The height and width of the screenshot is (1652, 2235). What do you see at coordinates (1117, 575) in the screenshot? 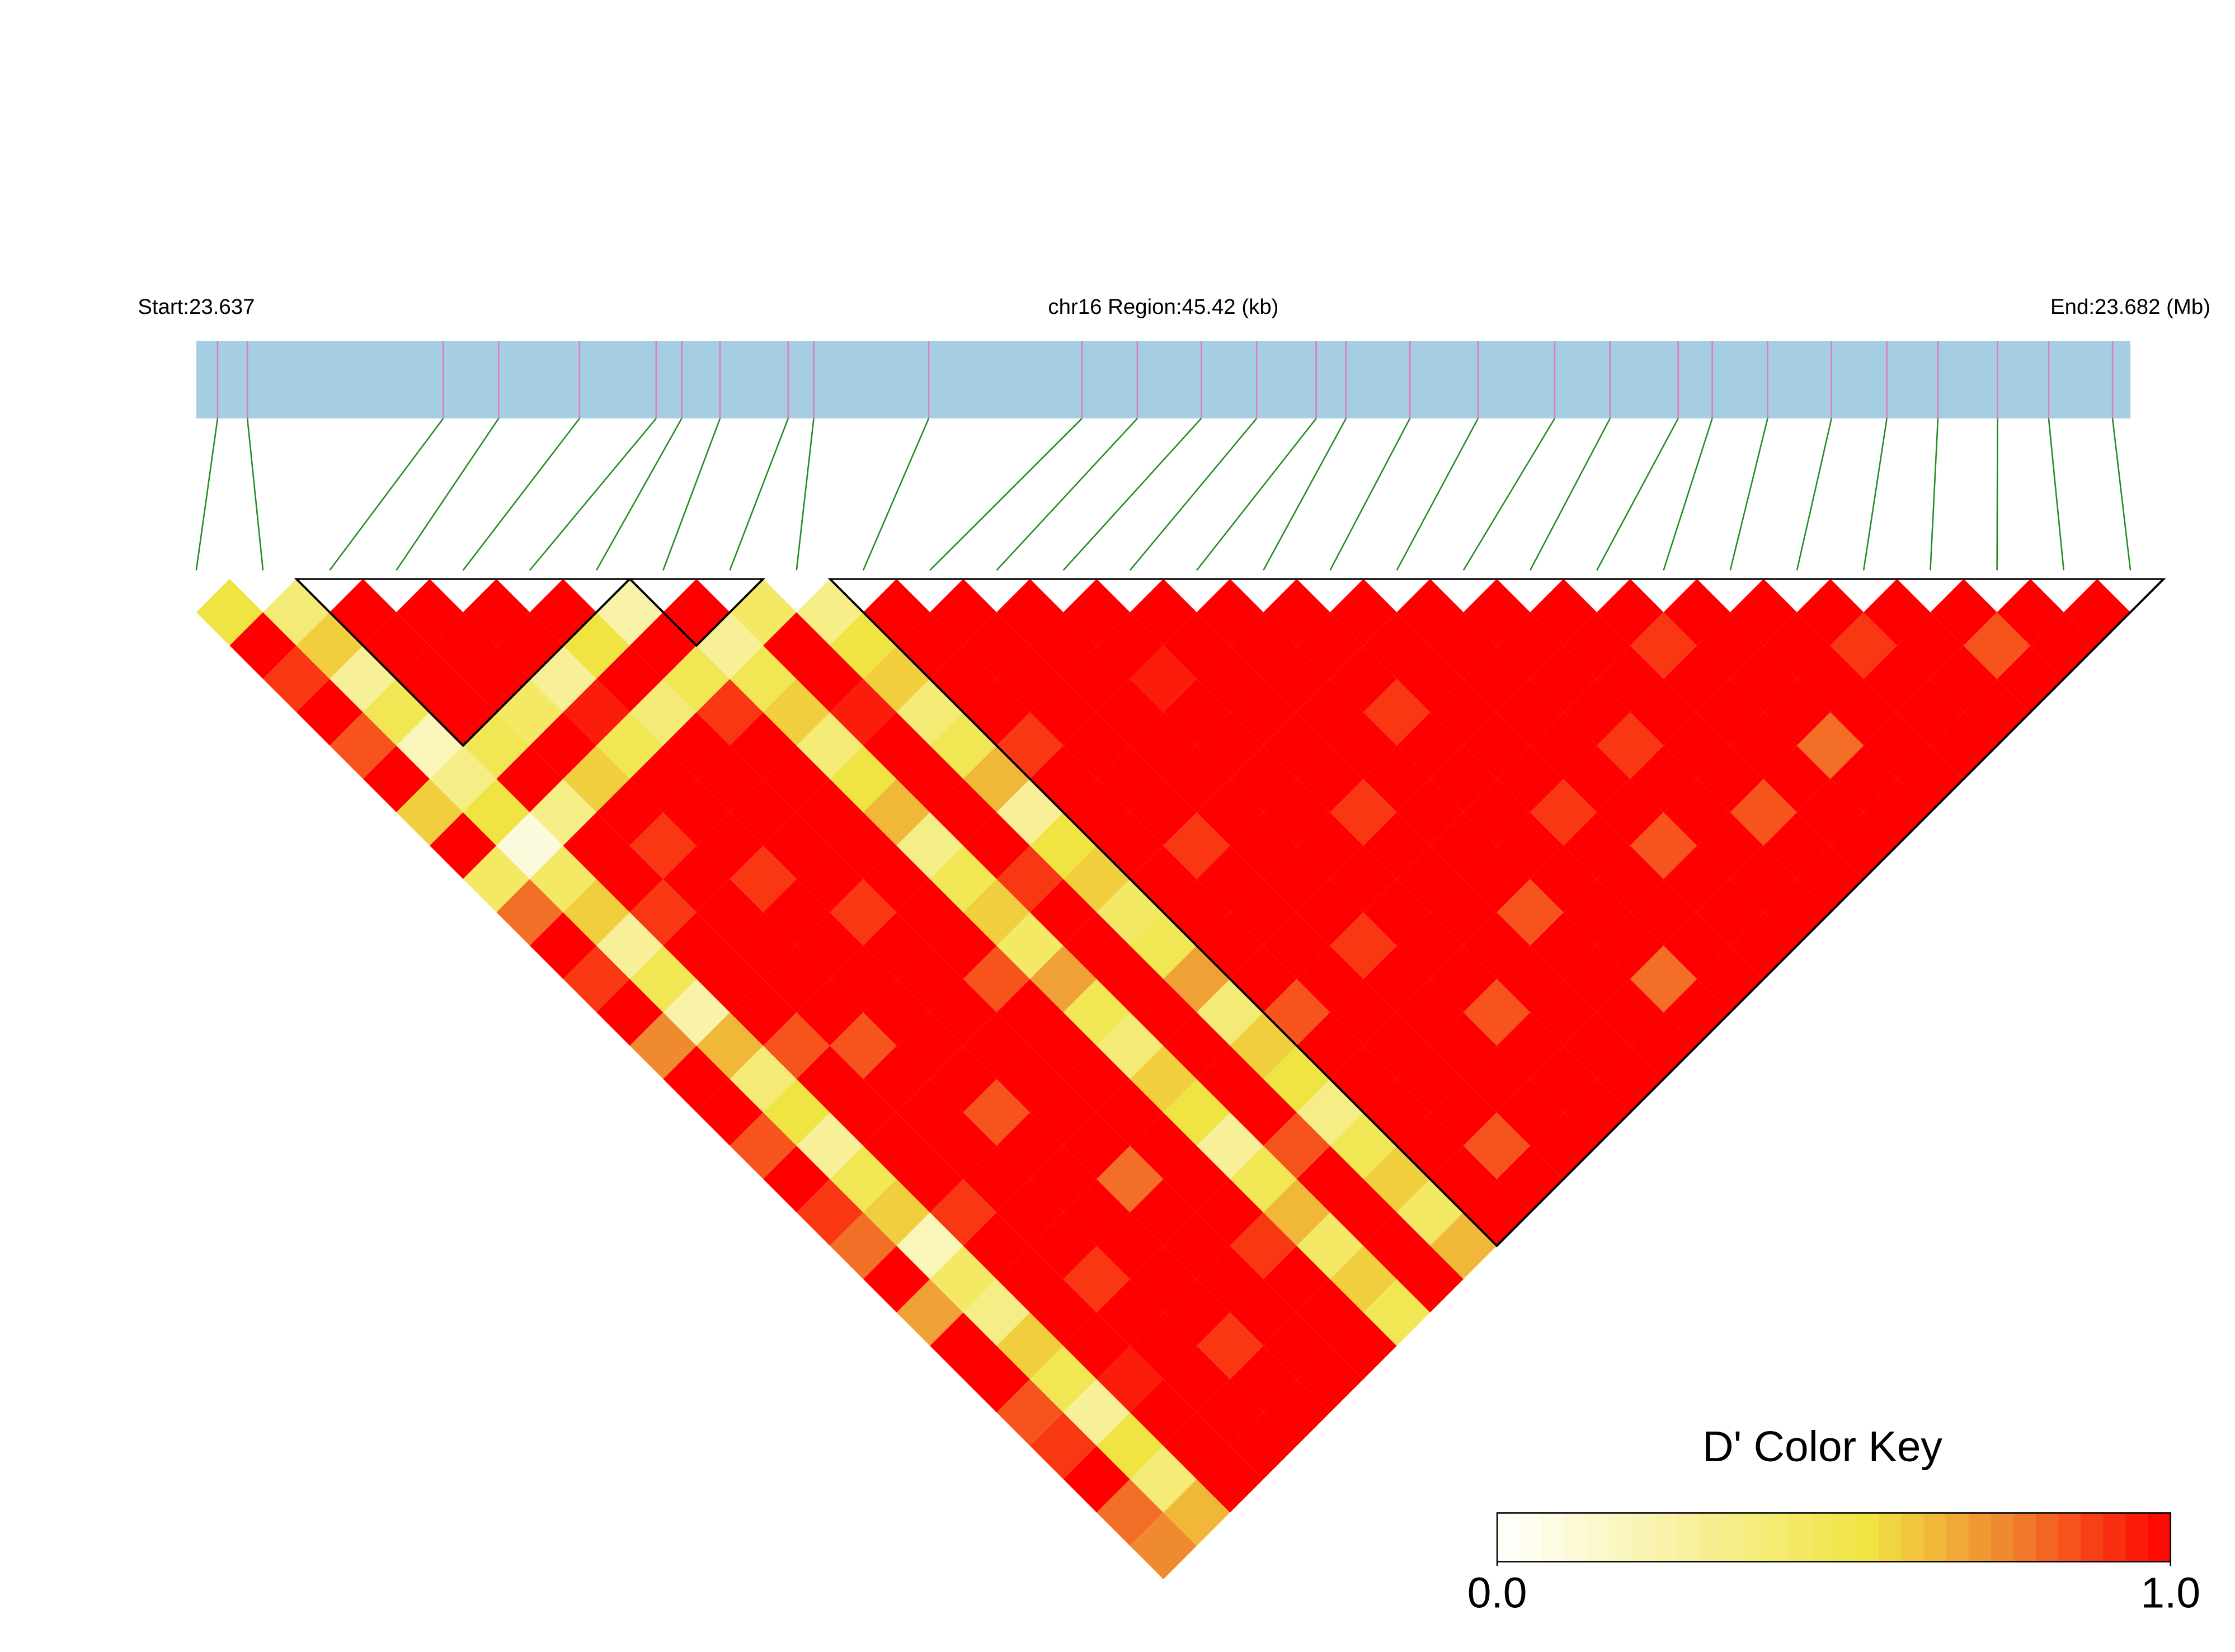
I see `mask` at bounding box center [1117, 575].